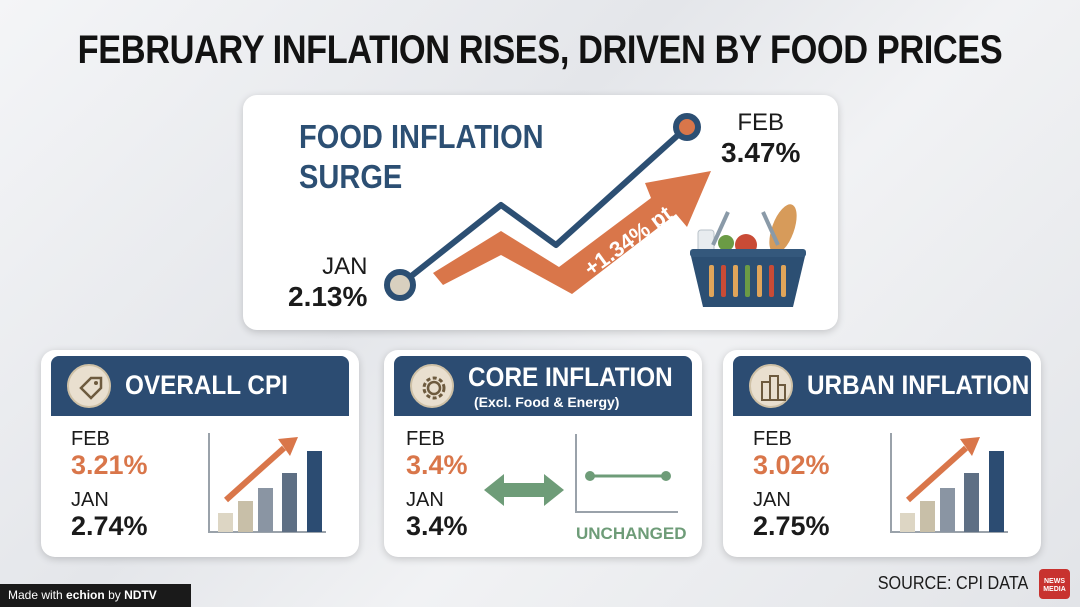 This screenshot has height=607, width=1080. I want to click on food-surge-graphic: +1.34% pt, so click(595, 210).